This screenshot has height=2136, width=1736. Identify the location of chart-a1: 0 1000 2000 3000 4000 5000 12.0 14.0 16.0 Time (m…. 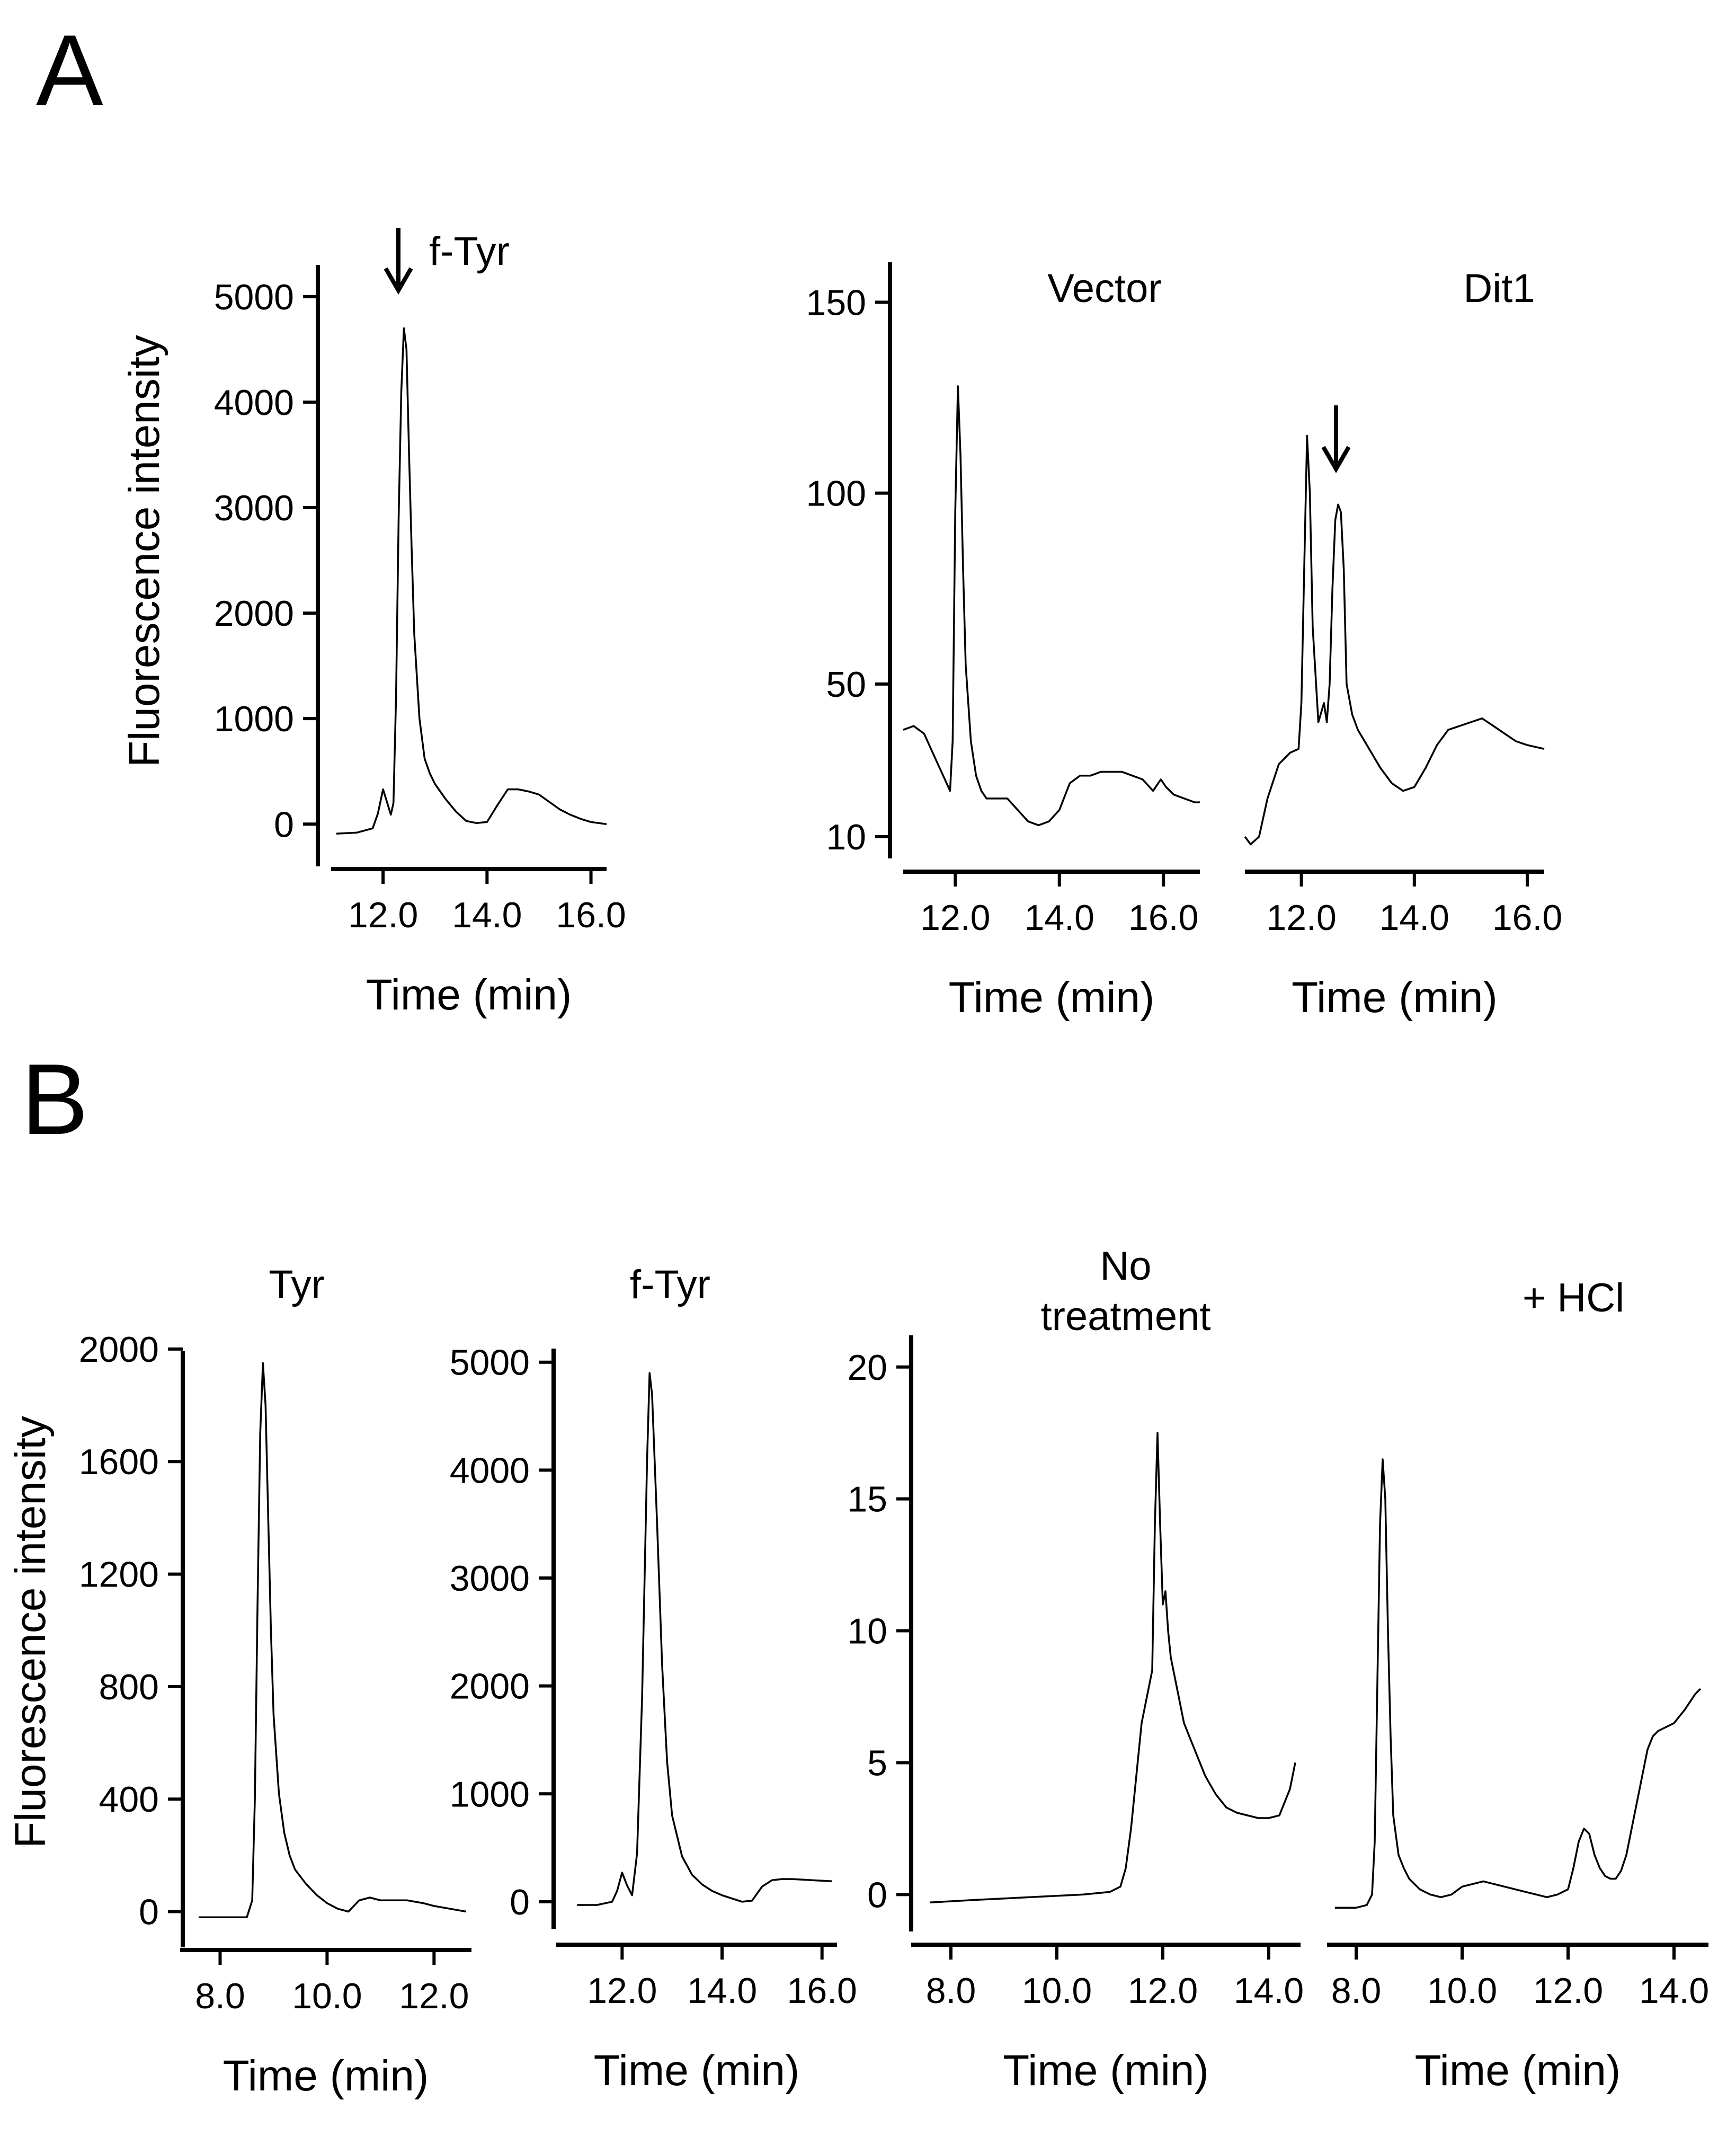
(373, 623).